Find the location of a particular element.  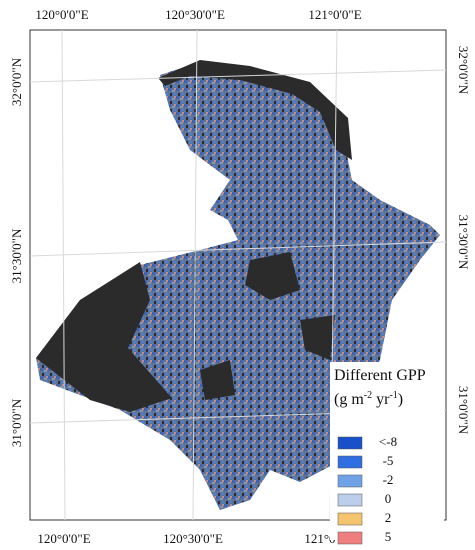

legend: <-8 -5 -2 0 2 5 is located at coordinates (367, 489).